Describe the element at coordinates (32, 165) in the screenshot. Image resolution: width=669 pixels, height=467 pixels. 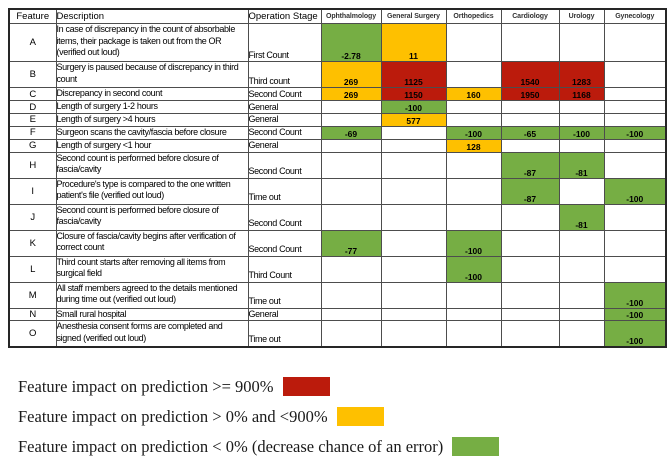
I see `feature-cell: H` at that location.